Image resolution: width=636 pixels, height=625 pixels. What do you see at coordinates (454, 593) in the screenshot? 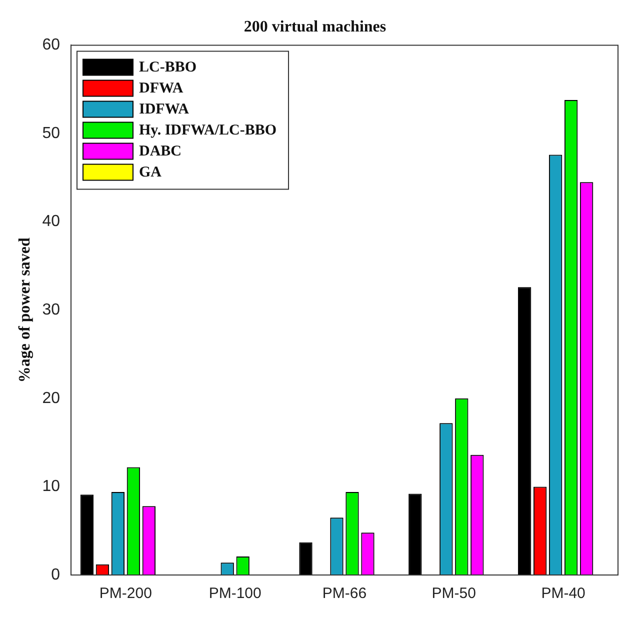
I see `x-tick-label: PM-50` at bounding box center [454, 593].